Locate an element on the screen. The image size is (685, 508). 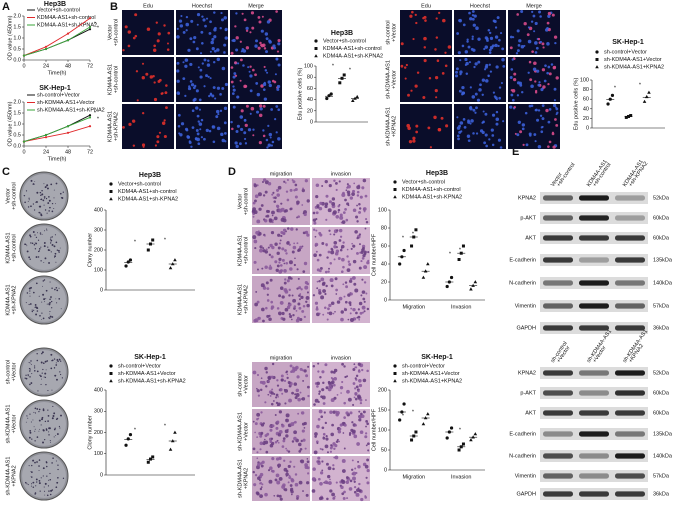
y-axis-label: Edu positive cells (%) is located at coordinates (576, 104).